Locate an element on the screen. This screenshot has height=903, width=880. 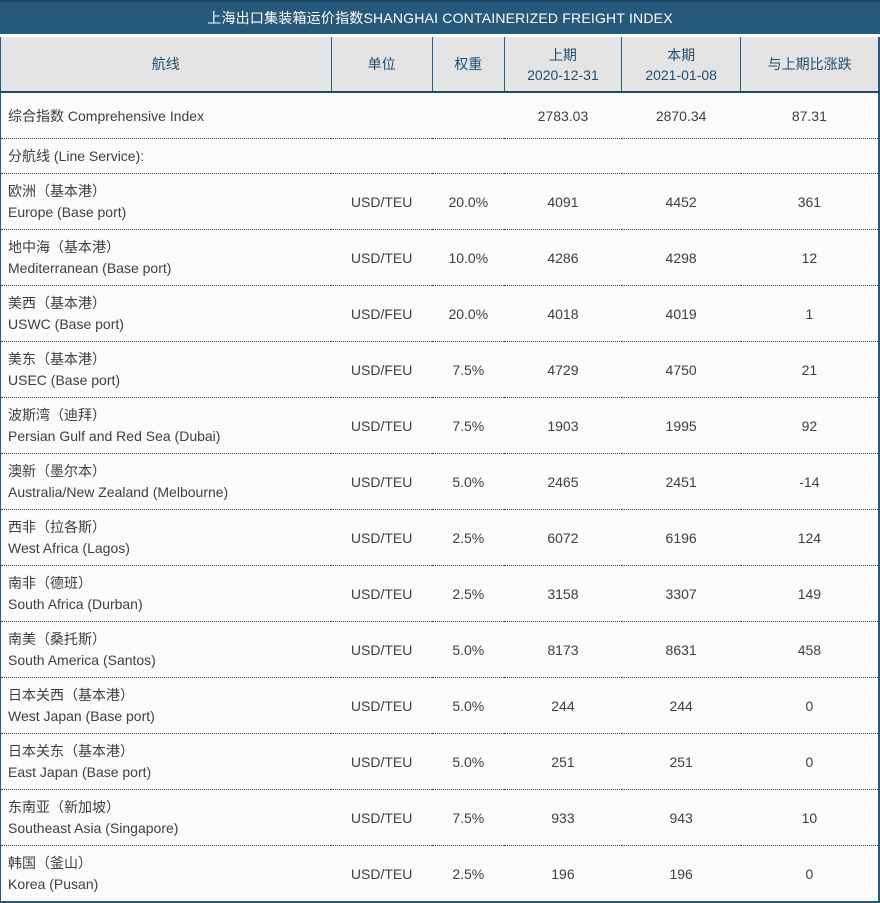
route-name-cell: 美西（基本港） USWC (Base port) is located at coordinates (166, 313).